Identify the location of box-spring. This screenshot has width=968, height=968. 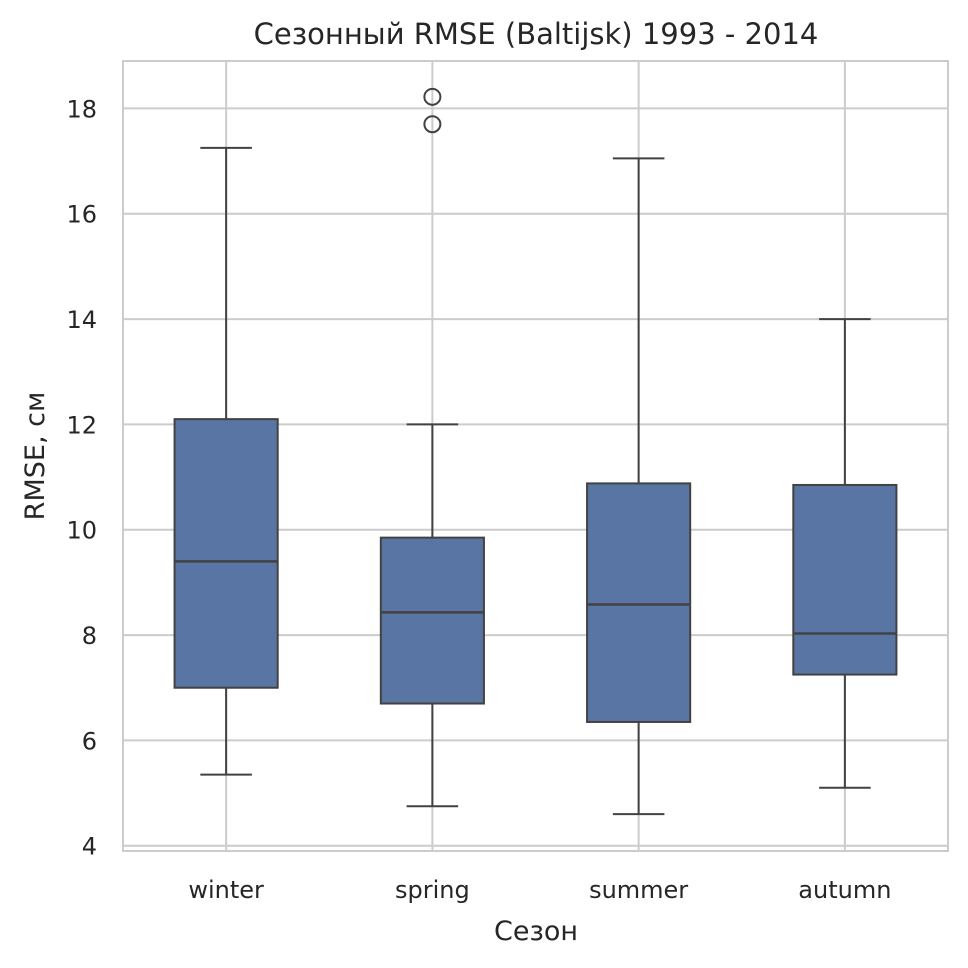
(432, 620).